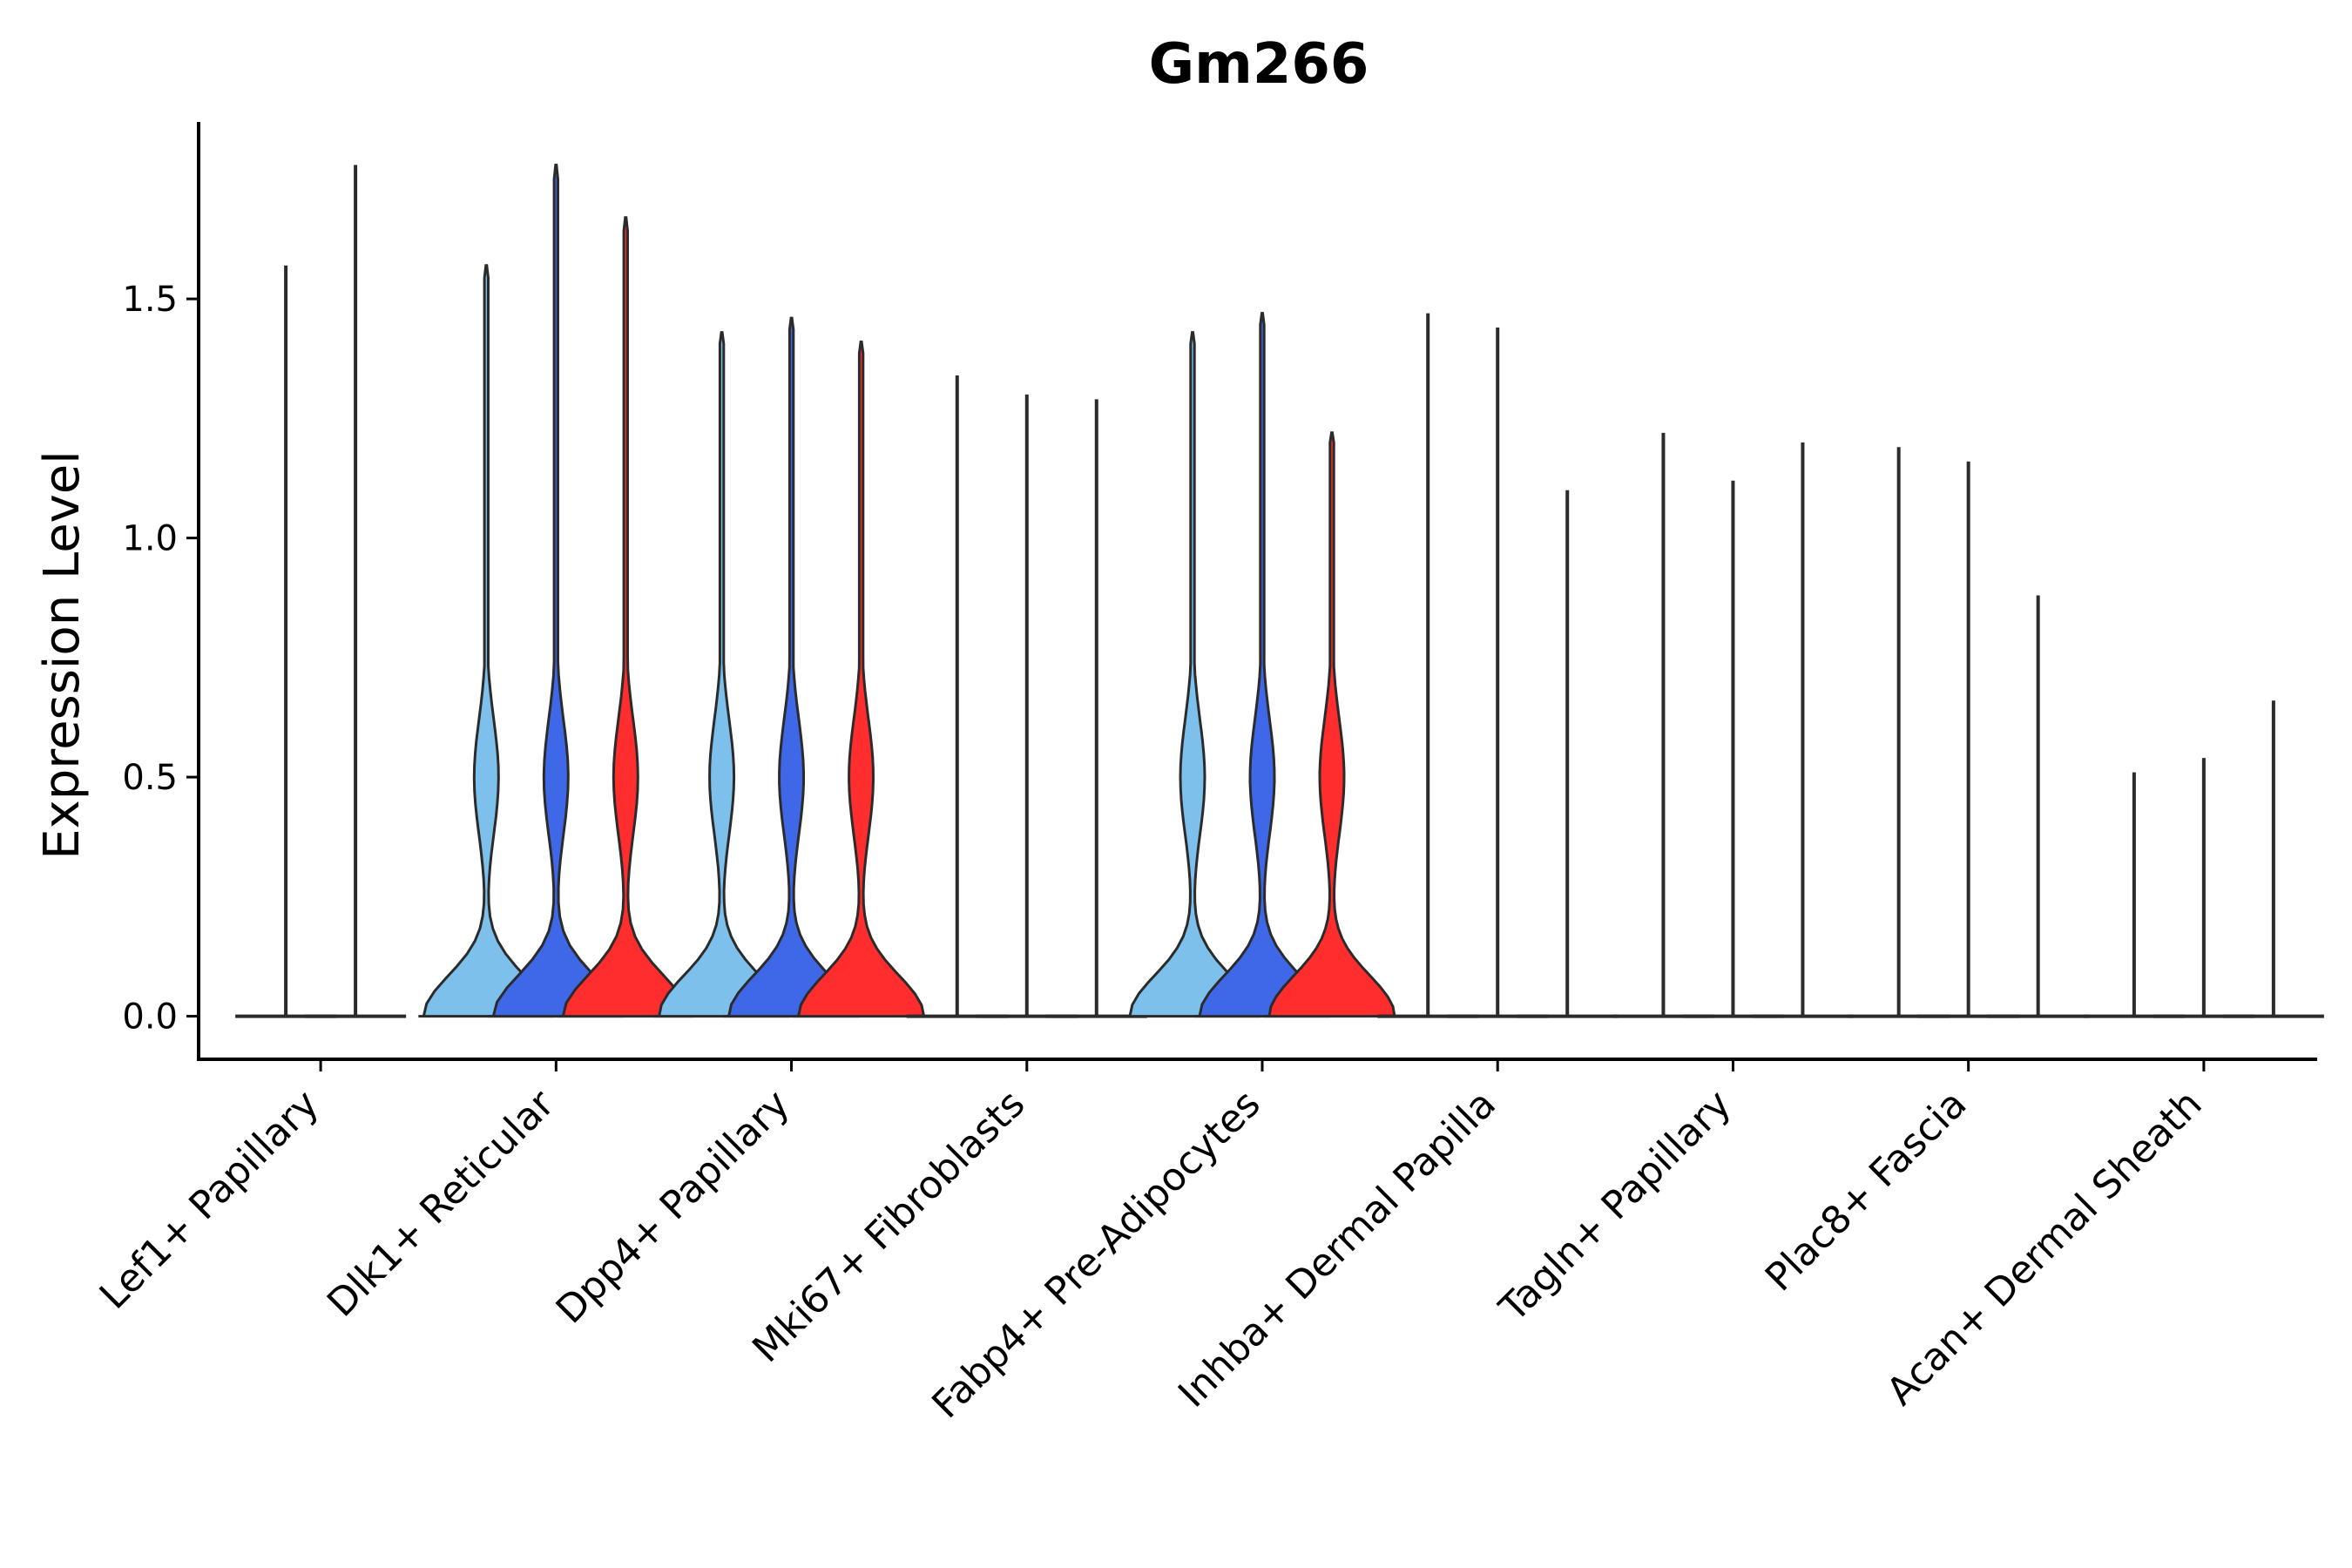 The image size is (2352, 1568). Describe the element at coordinates (1615, 1206) in the screenshot. I see `x-tick-label: Tagln+ Papillary` at that location.